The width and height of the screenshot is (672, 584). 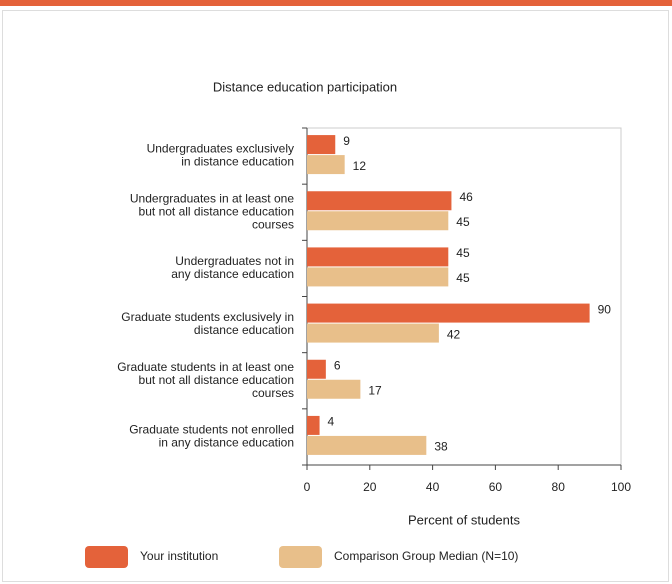 What do you see at coordinates (337, 365) in the screenshot?
I see `value-label: 6` at bounding box center [337, 365].